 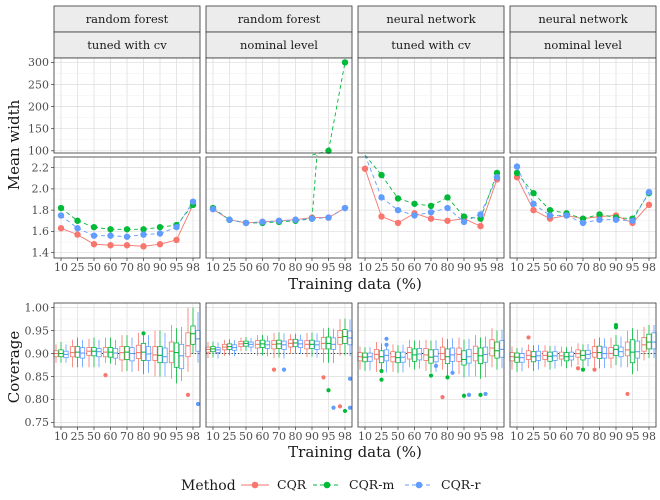 What do you see at coordinates (279, 19) in the screenshot?
I see `strip-model-label-1: random forest` at bounding box center [279, 19].